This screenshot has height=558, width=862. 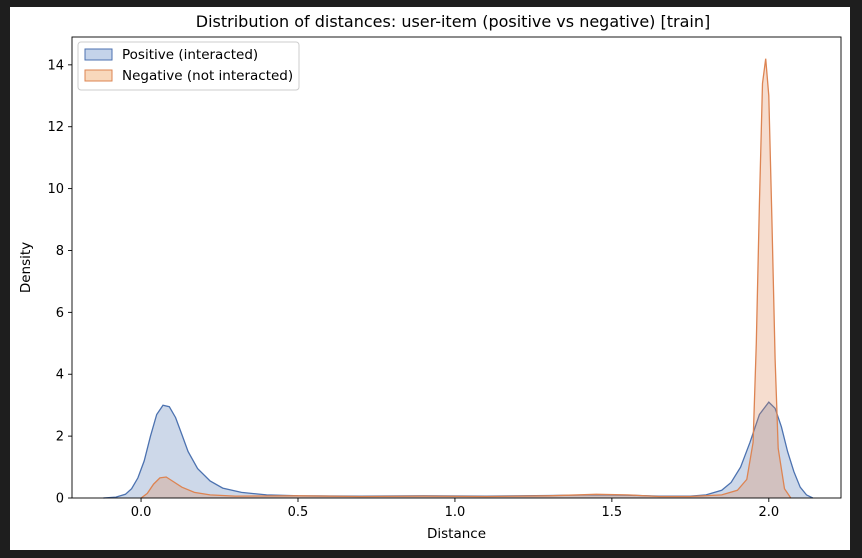 What do you see at coordinates (141, 512) in the screenshot?
I see `x-tick-label: 0.0` at bounding box center [141, 512].